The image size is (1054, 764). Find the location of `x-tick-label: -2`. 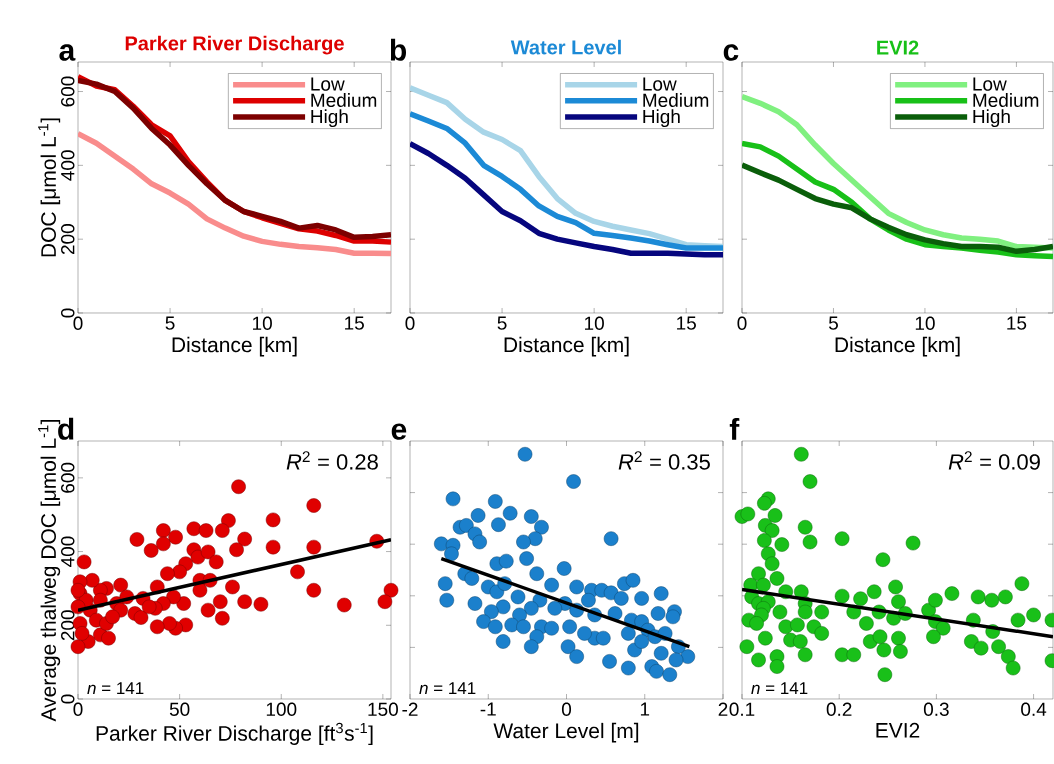

x-tick-label: -2 is located at coordinates (410, 709).